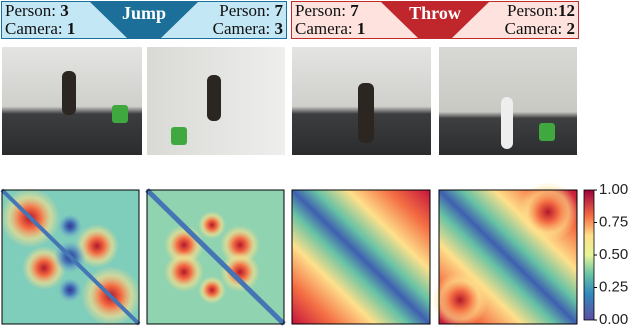  Describe the element at coordinates (613, 286) in the screenshot. I see `colorbar-tick-label: 0.25` at that location.